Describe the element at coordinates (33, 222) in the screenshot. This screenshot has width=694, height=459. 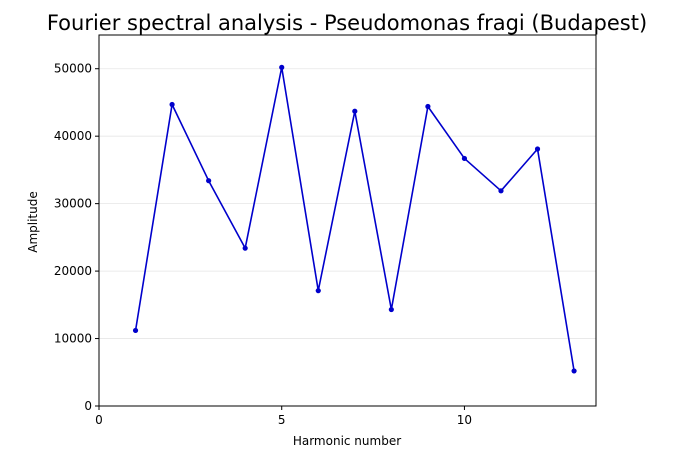
I see `y-axis-label: Amplitude` at that location.